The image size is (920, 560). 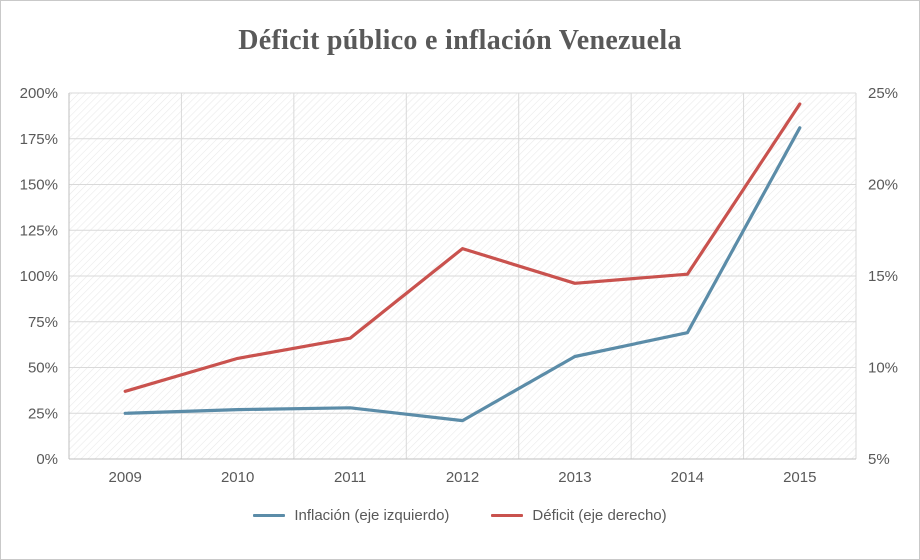 I want to click on right-axis-tick: 5%, so click(x=879, y=459).